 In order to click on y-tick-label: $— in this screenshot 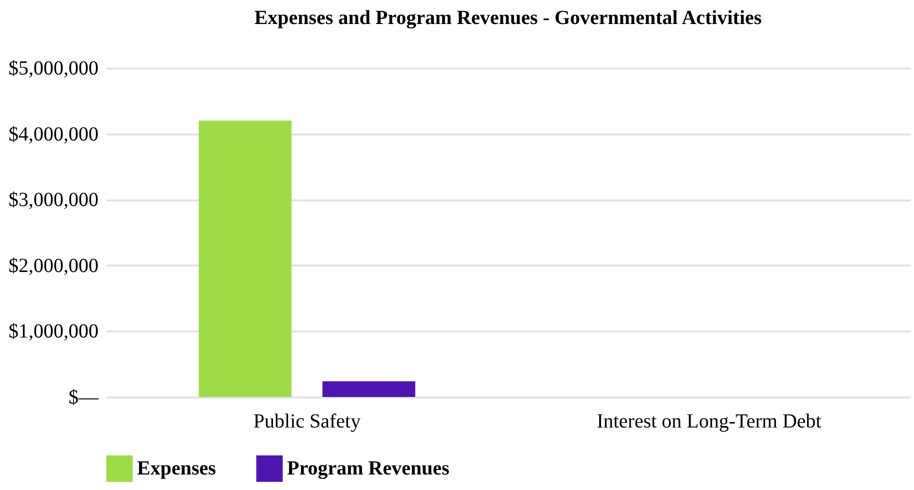, I will do `click(84, 397)`.